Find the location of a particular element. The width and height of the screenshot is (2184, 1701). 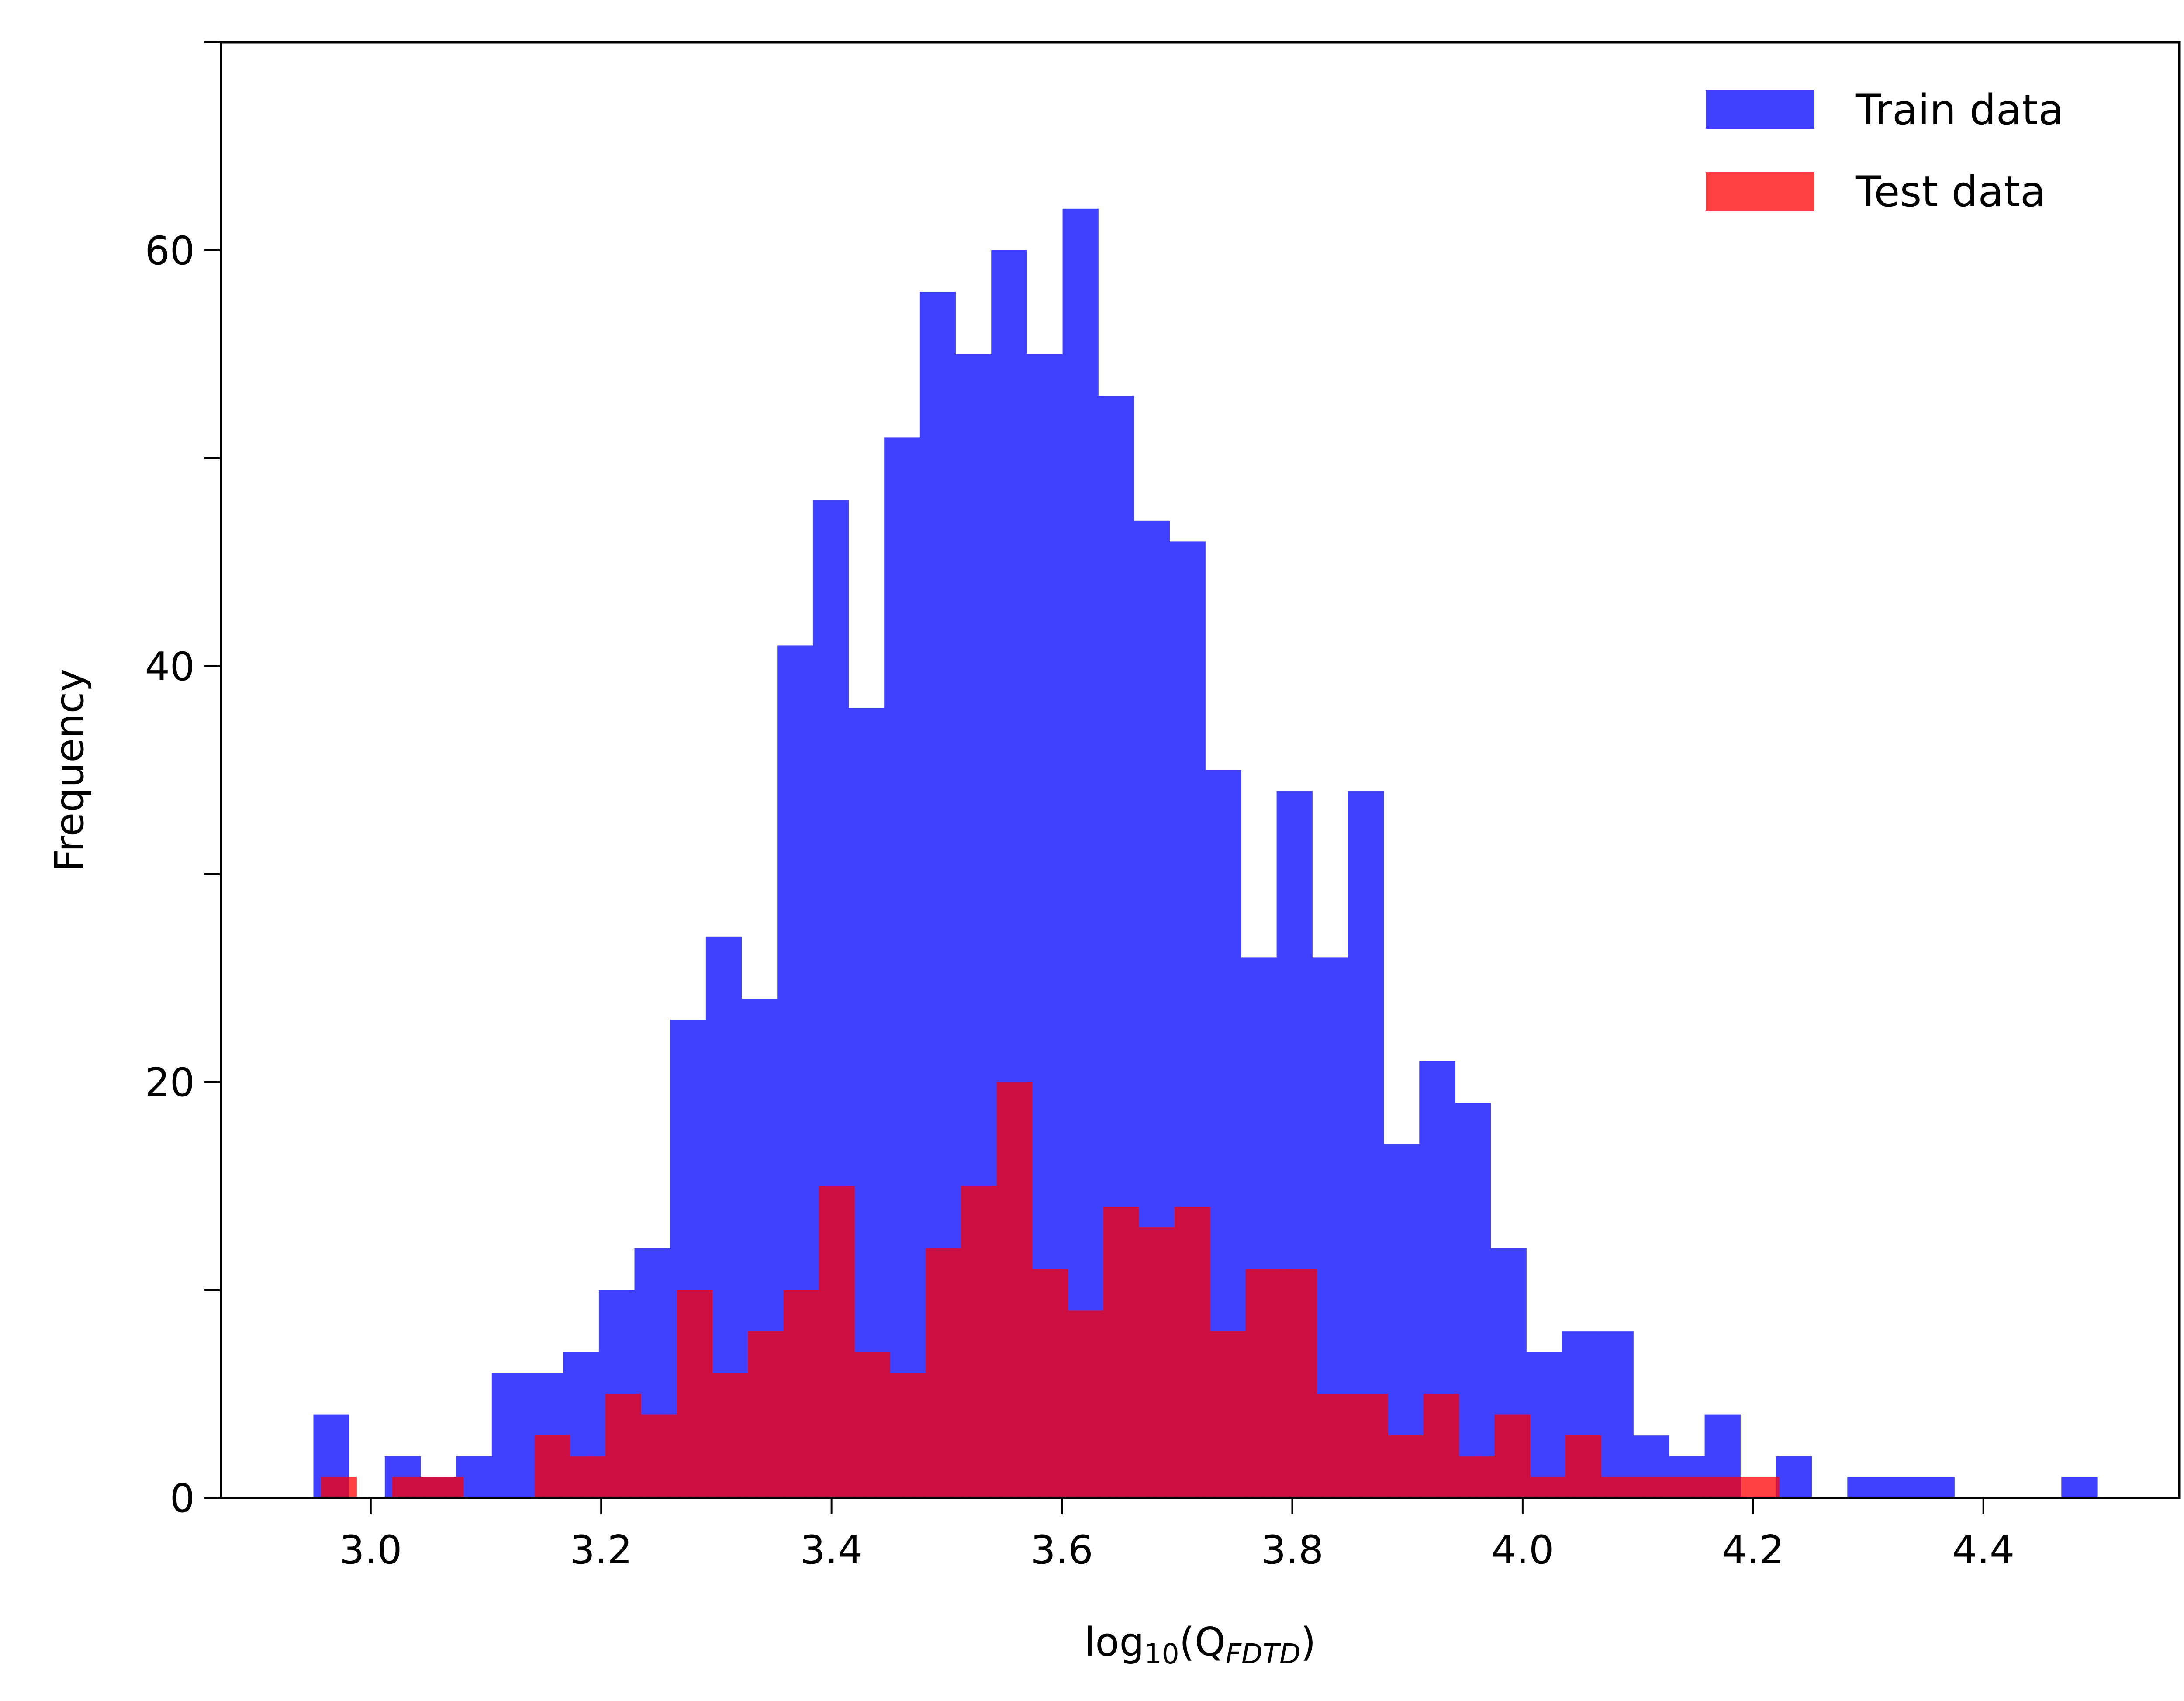

legend-label-test: Test data is located at coordinates (1951, 192).